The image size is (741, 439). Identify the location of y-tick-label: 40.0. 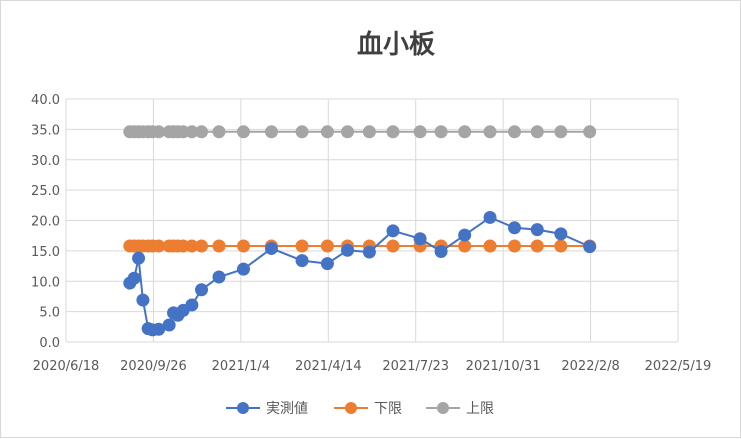
(45, 100).